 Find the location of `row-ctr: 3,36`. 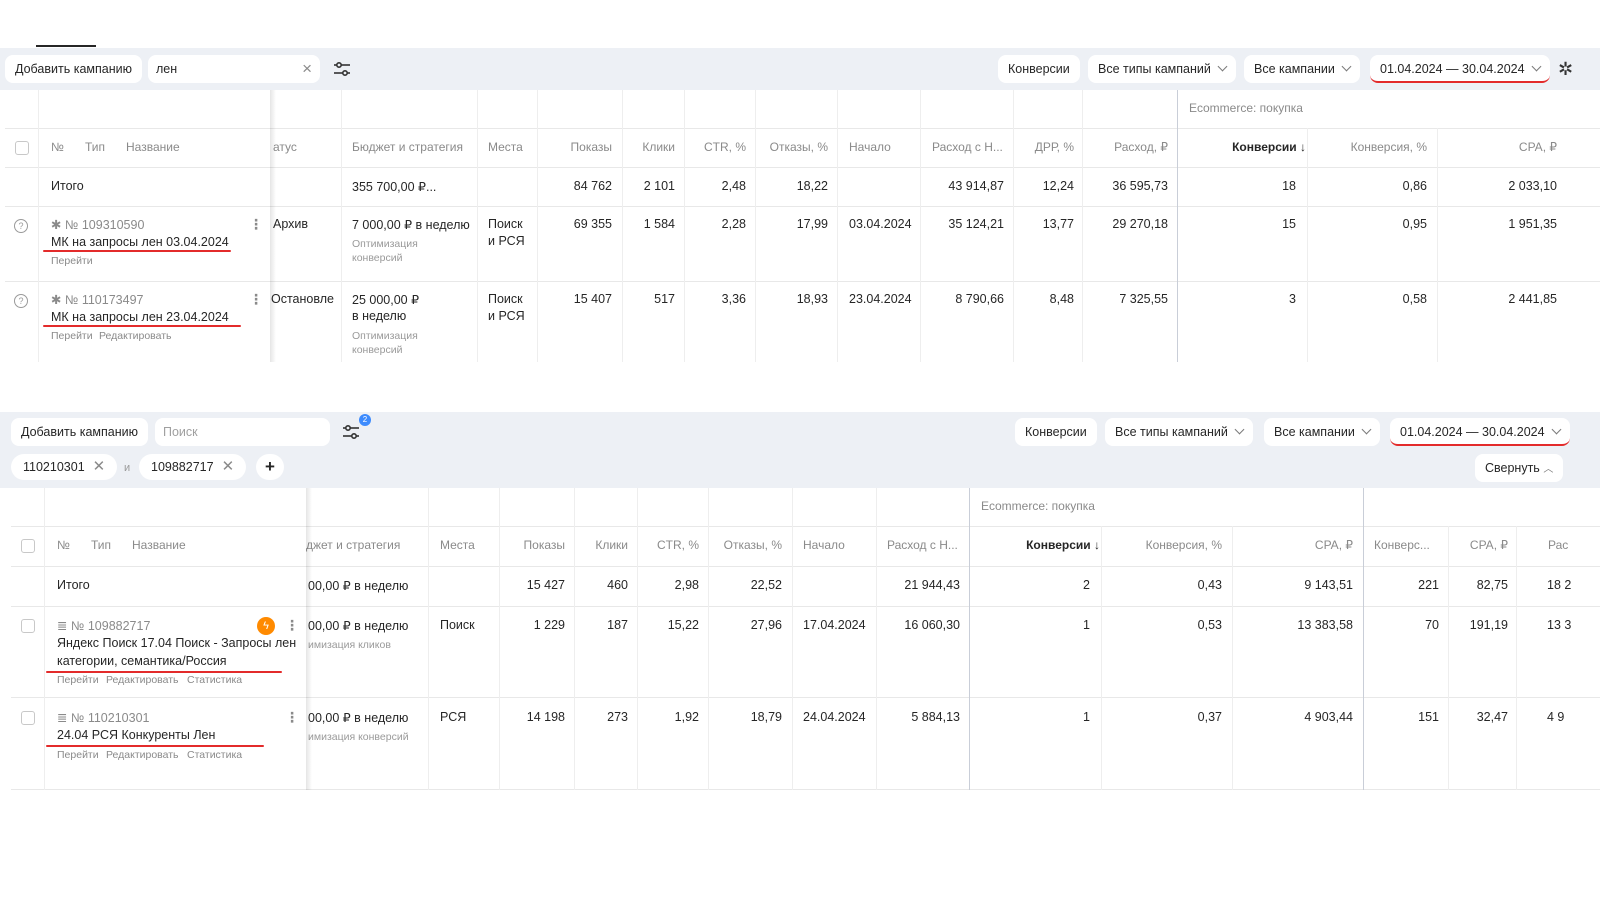

row-ctr: 3,36 is located at coordinates (733, 299).